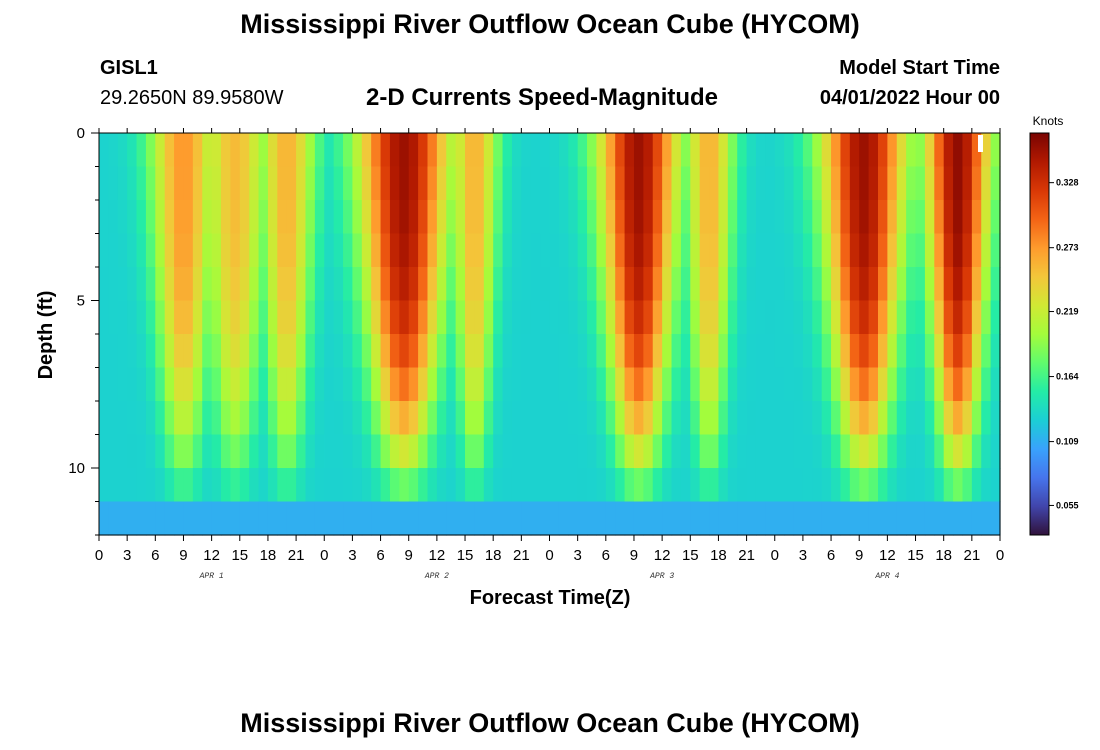  Describe the element at coordinates (886, 576) in the screenshot. I see `day-label: APR 4` at that location.